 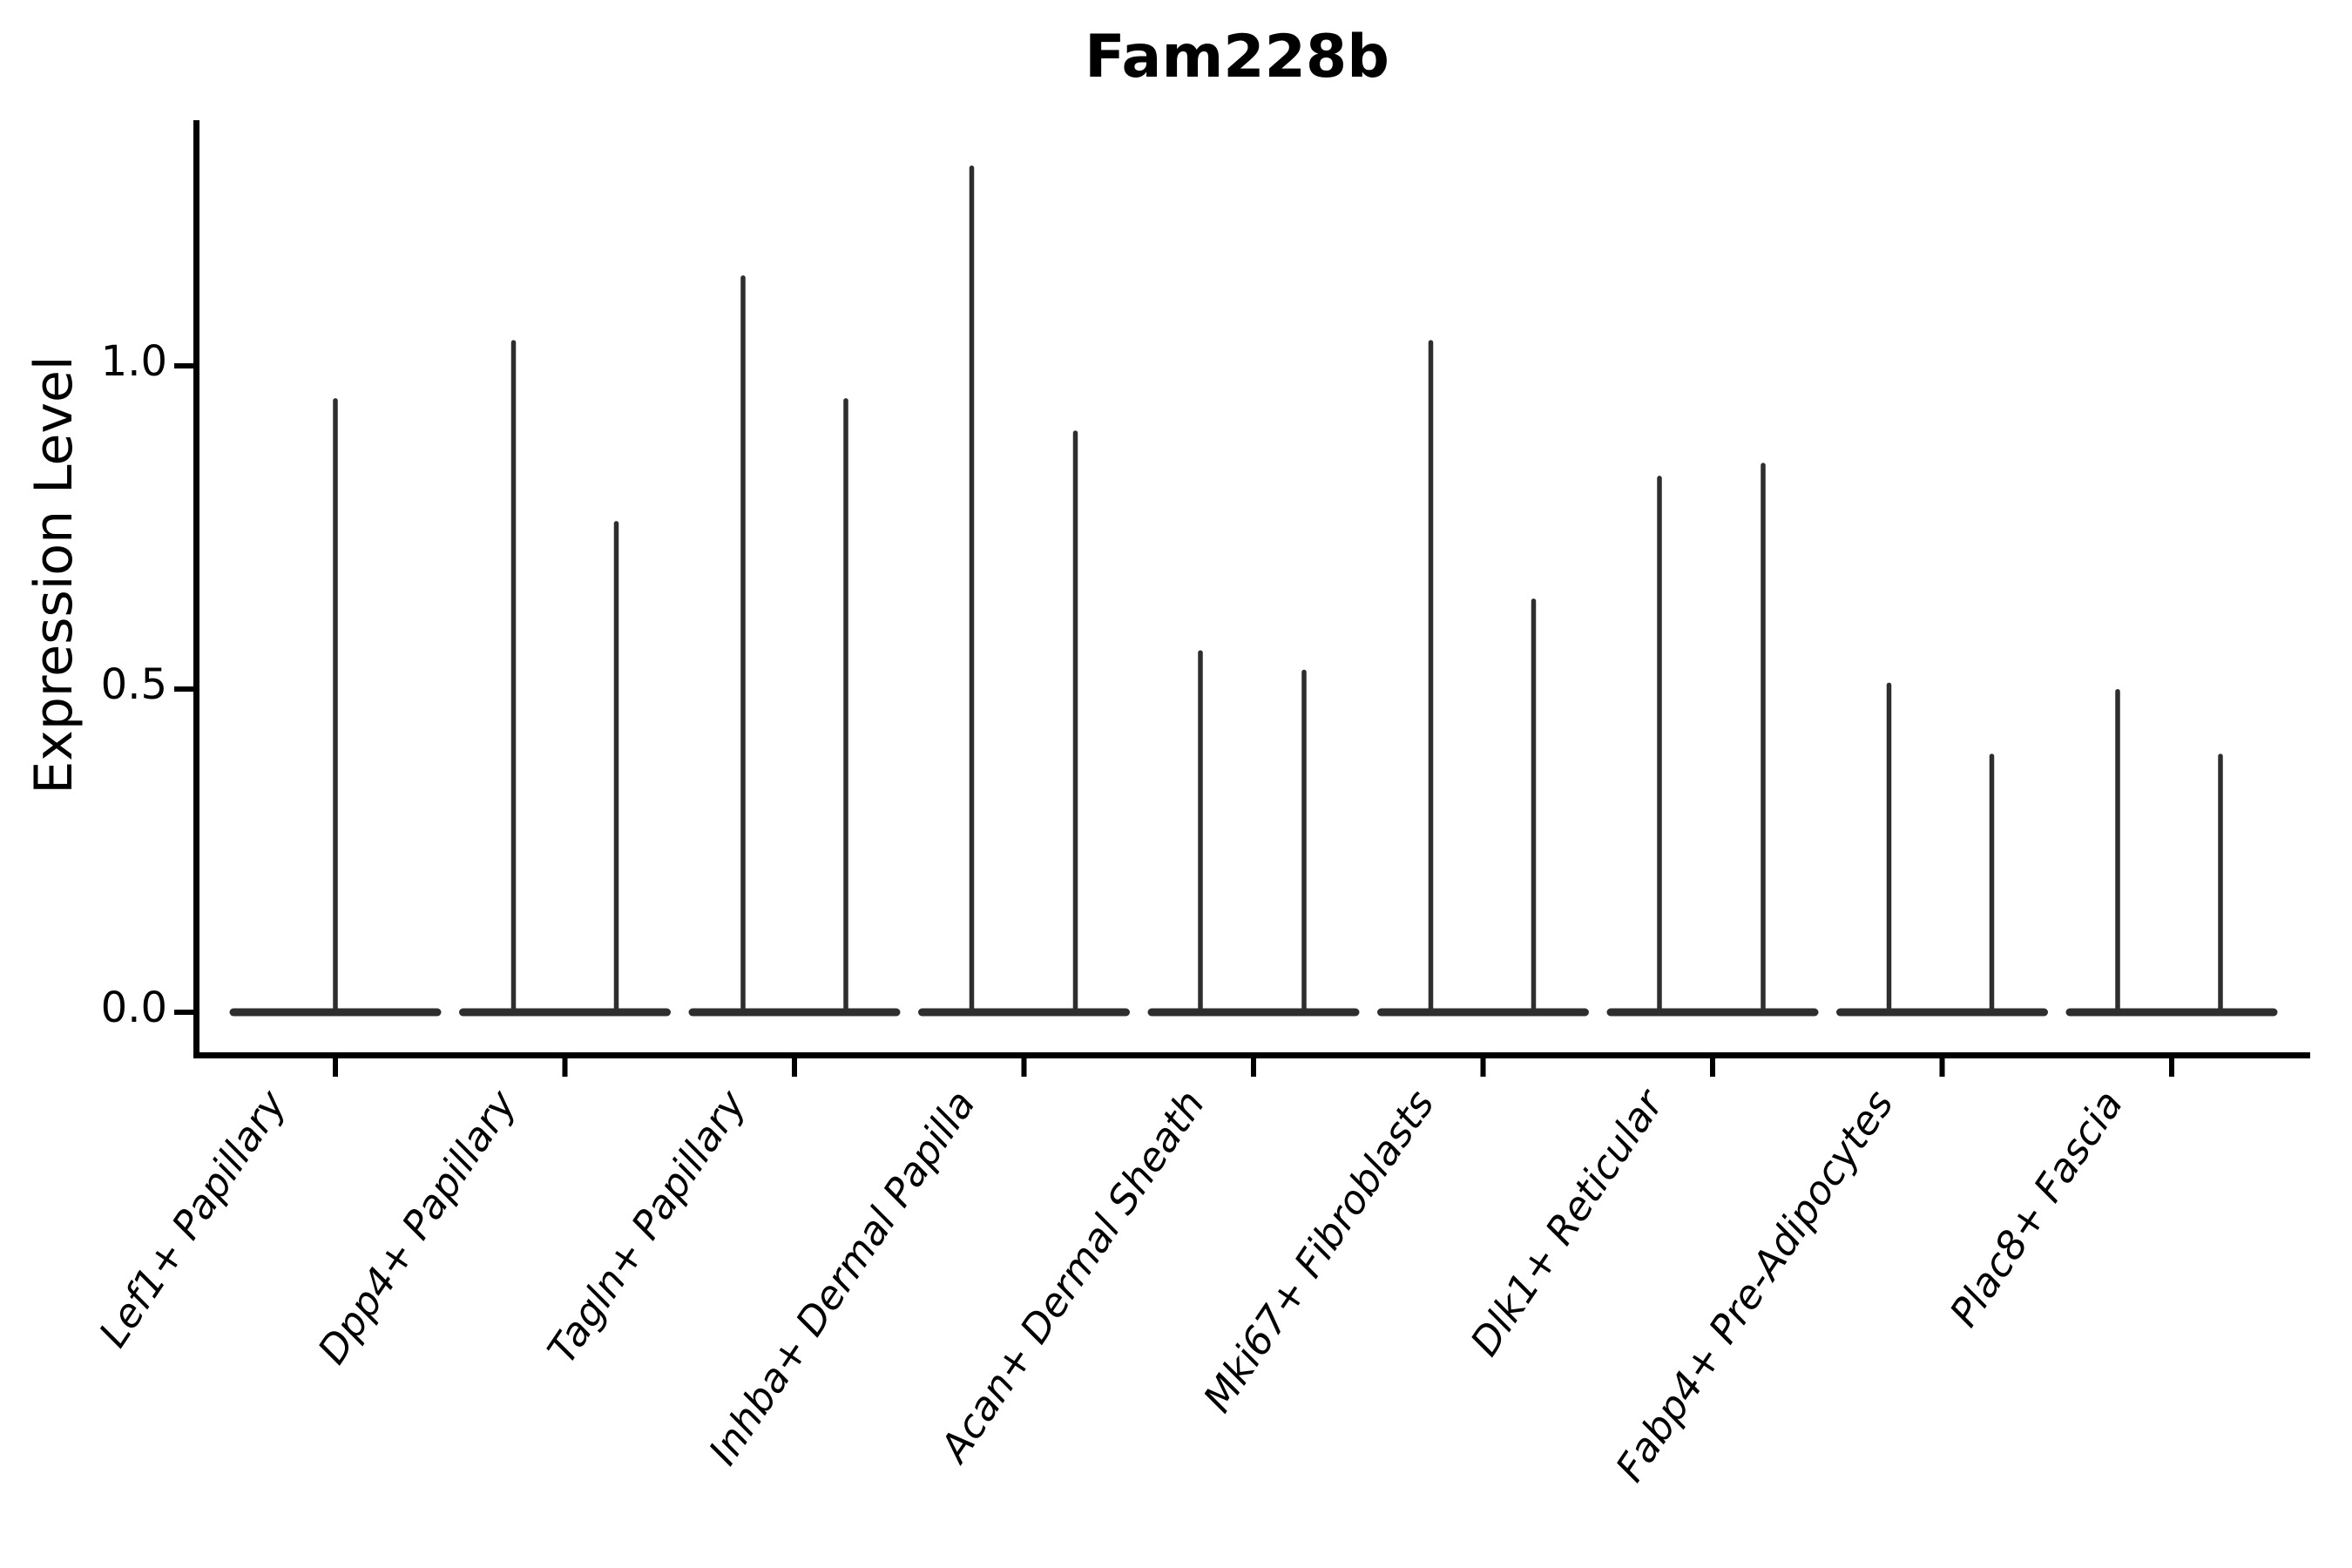 I want to click on x-axis, so click(x=1251, y=1055).